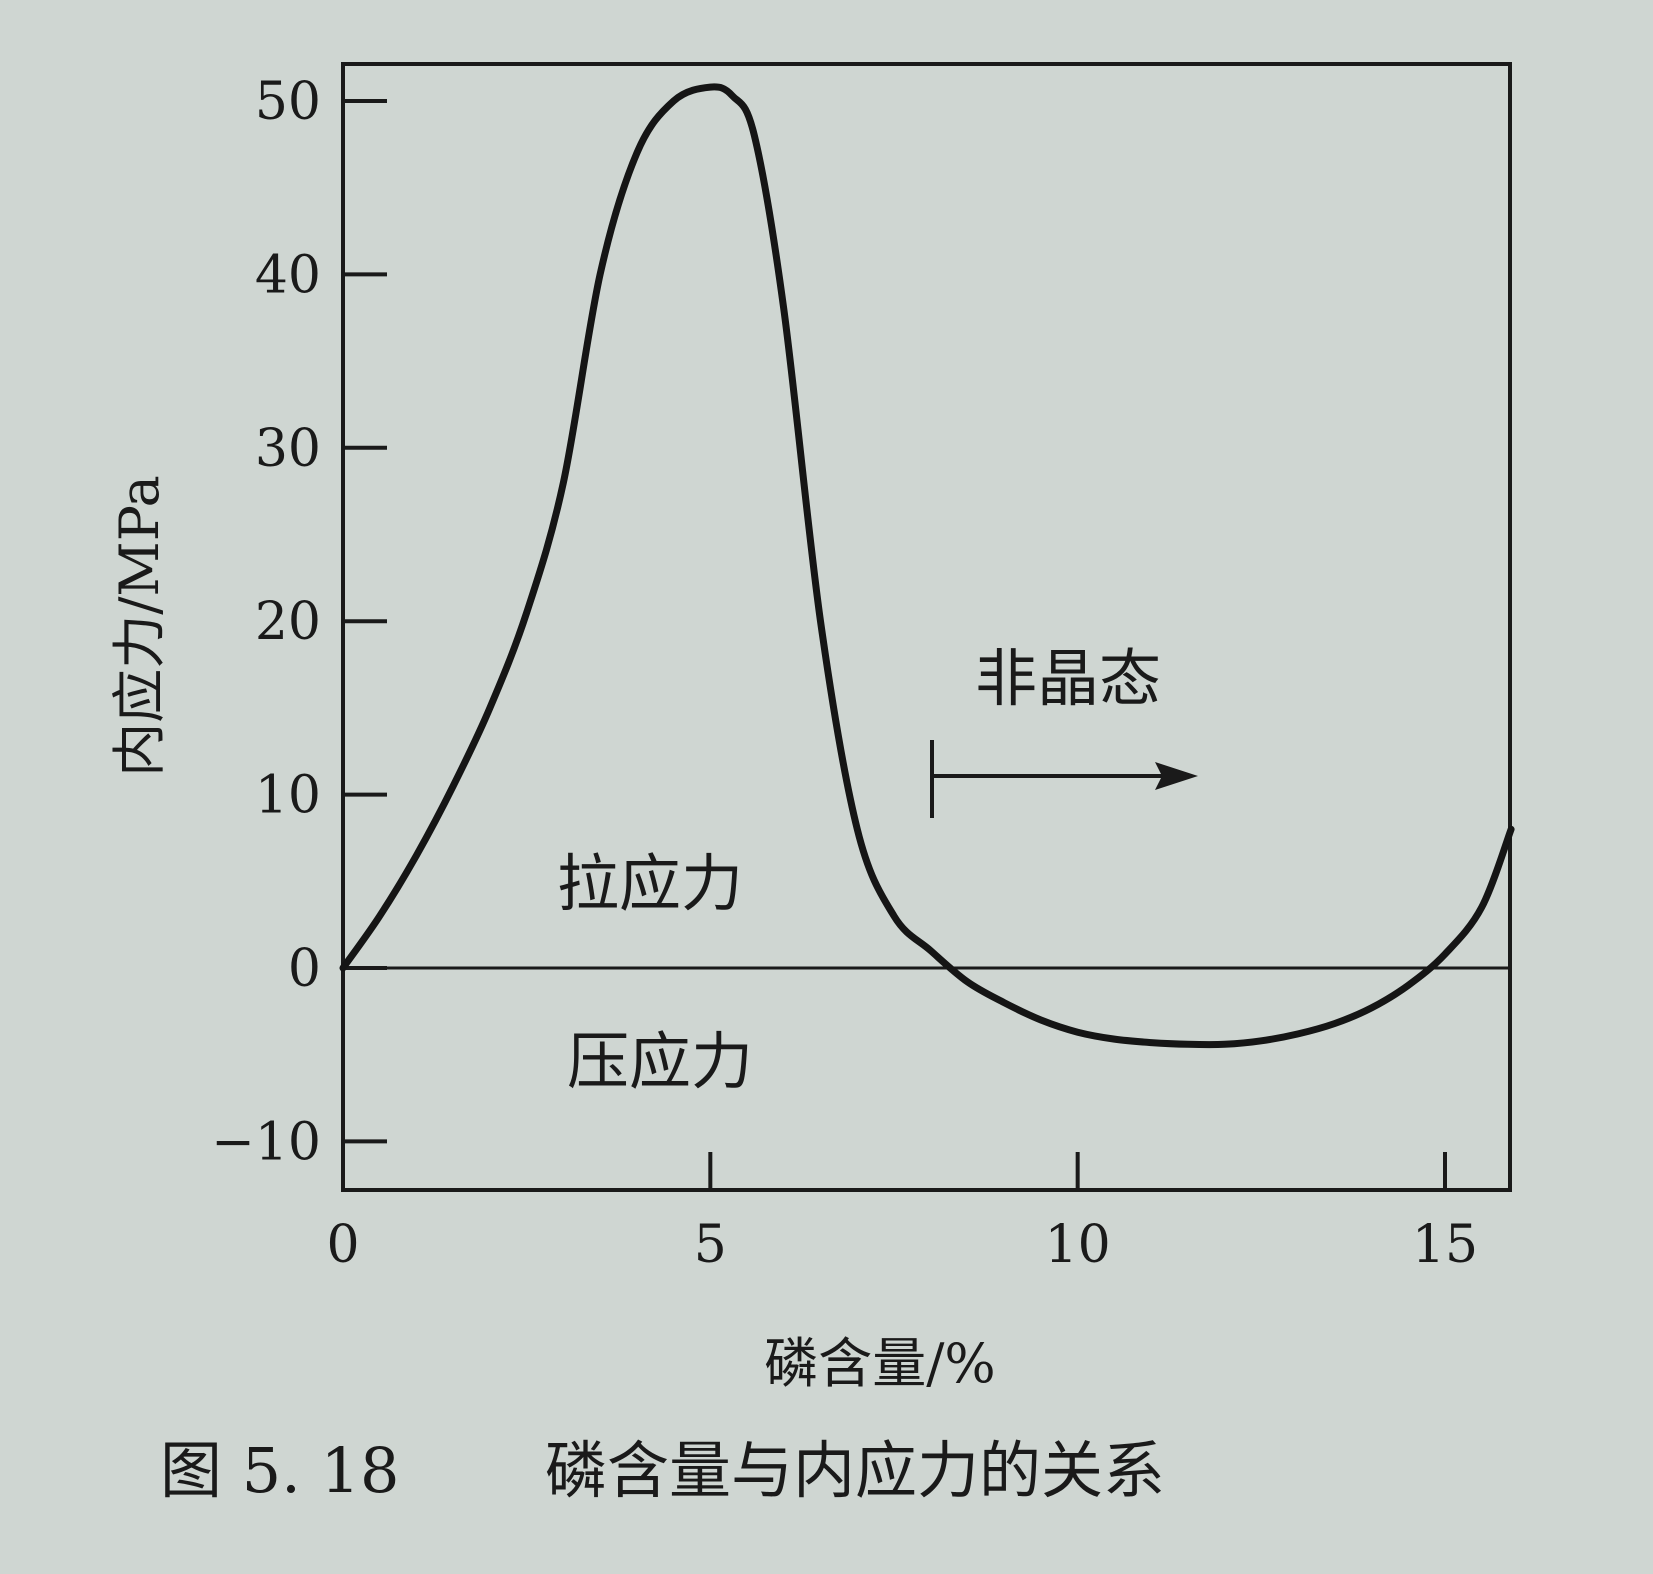 The image size is (1653, 1574). Describe the element at coordinates (139, 626) in the screenshot. I see `y-axis-title: 内应力/MPa` at that location.